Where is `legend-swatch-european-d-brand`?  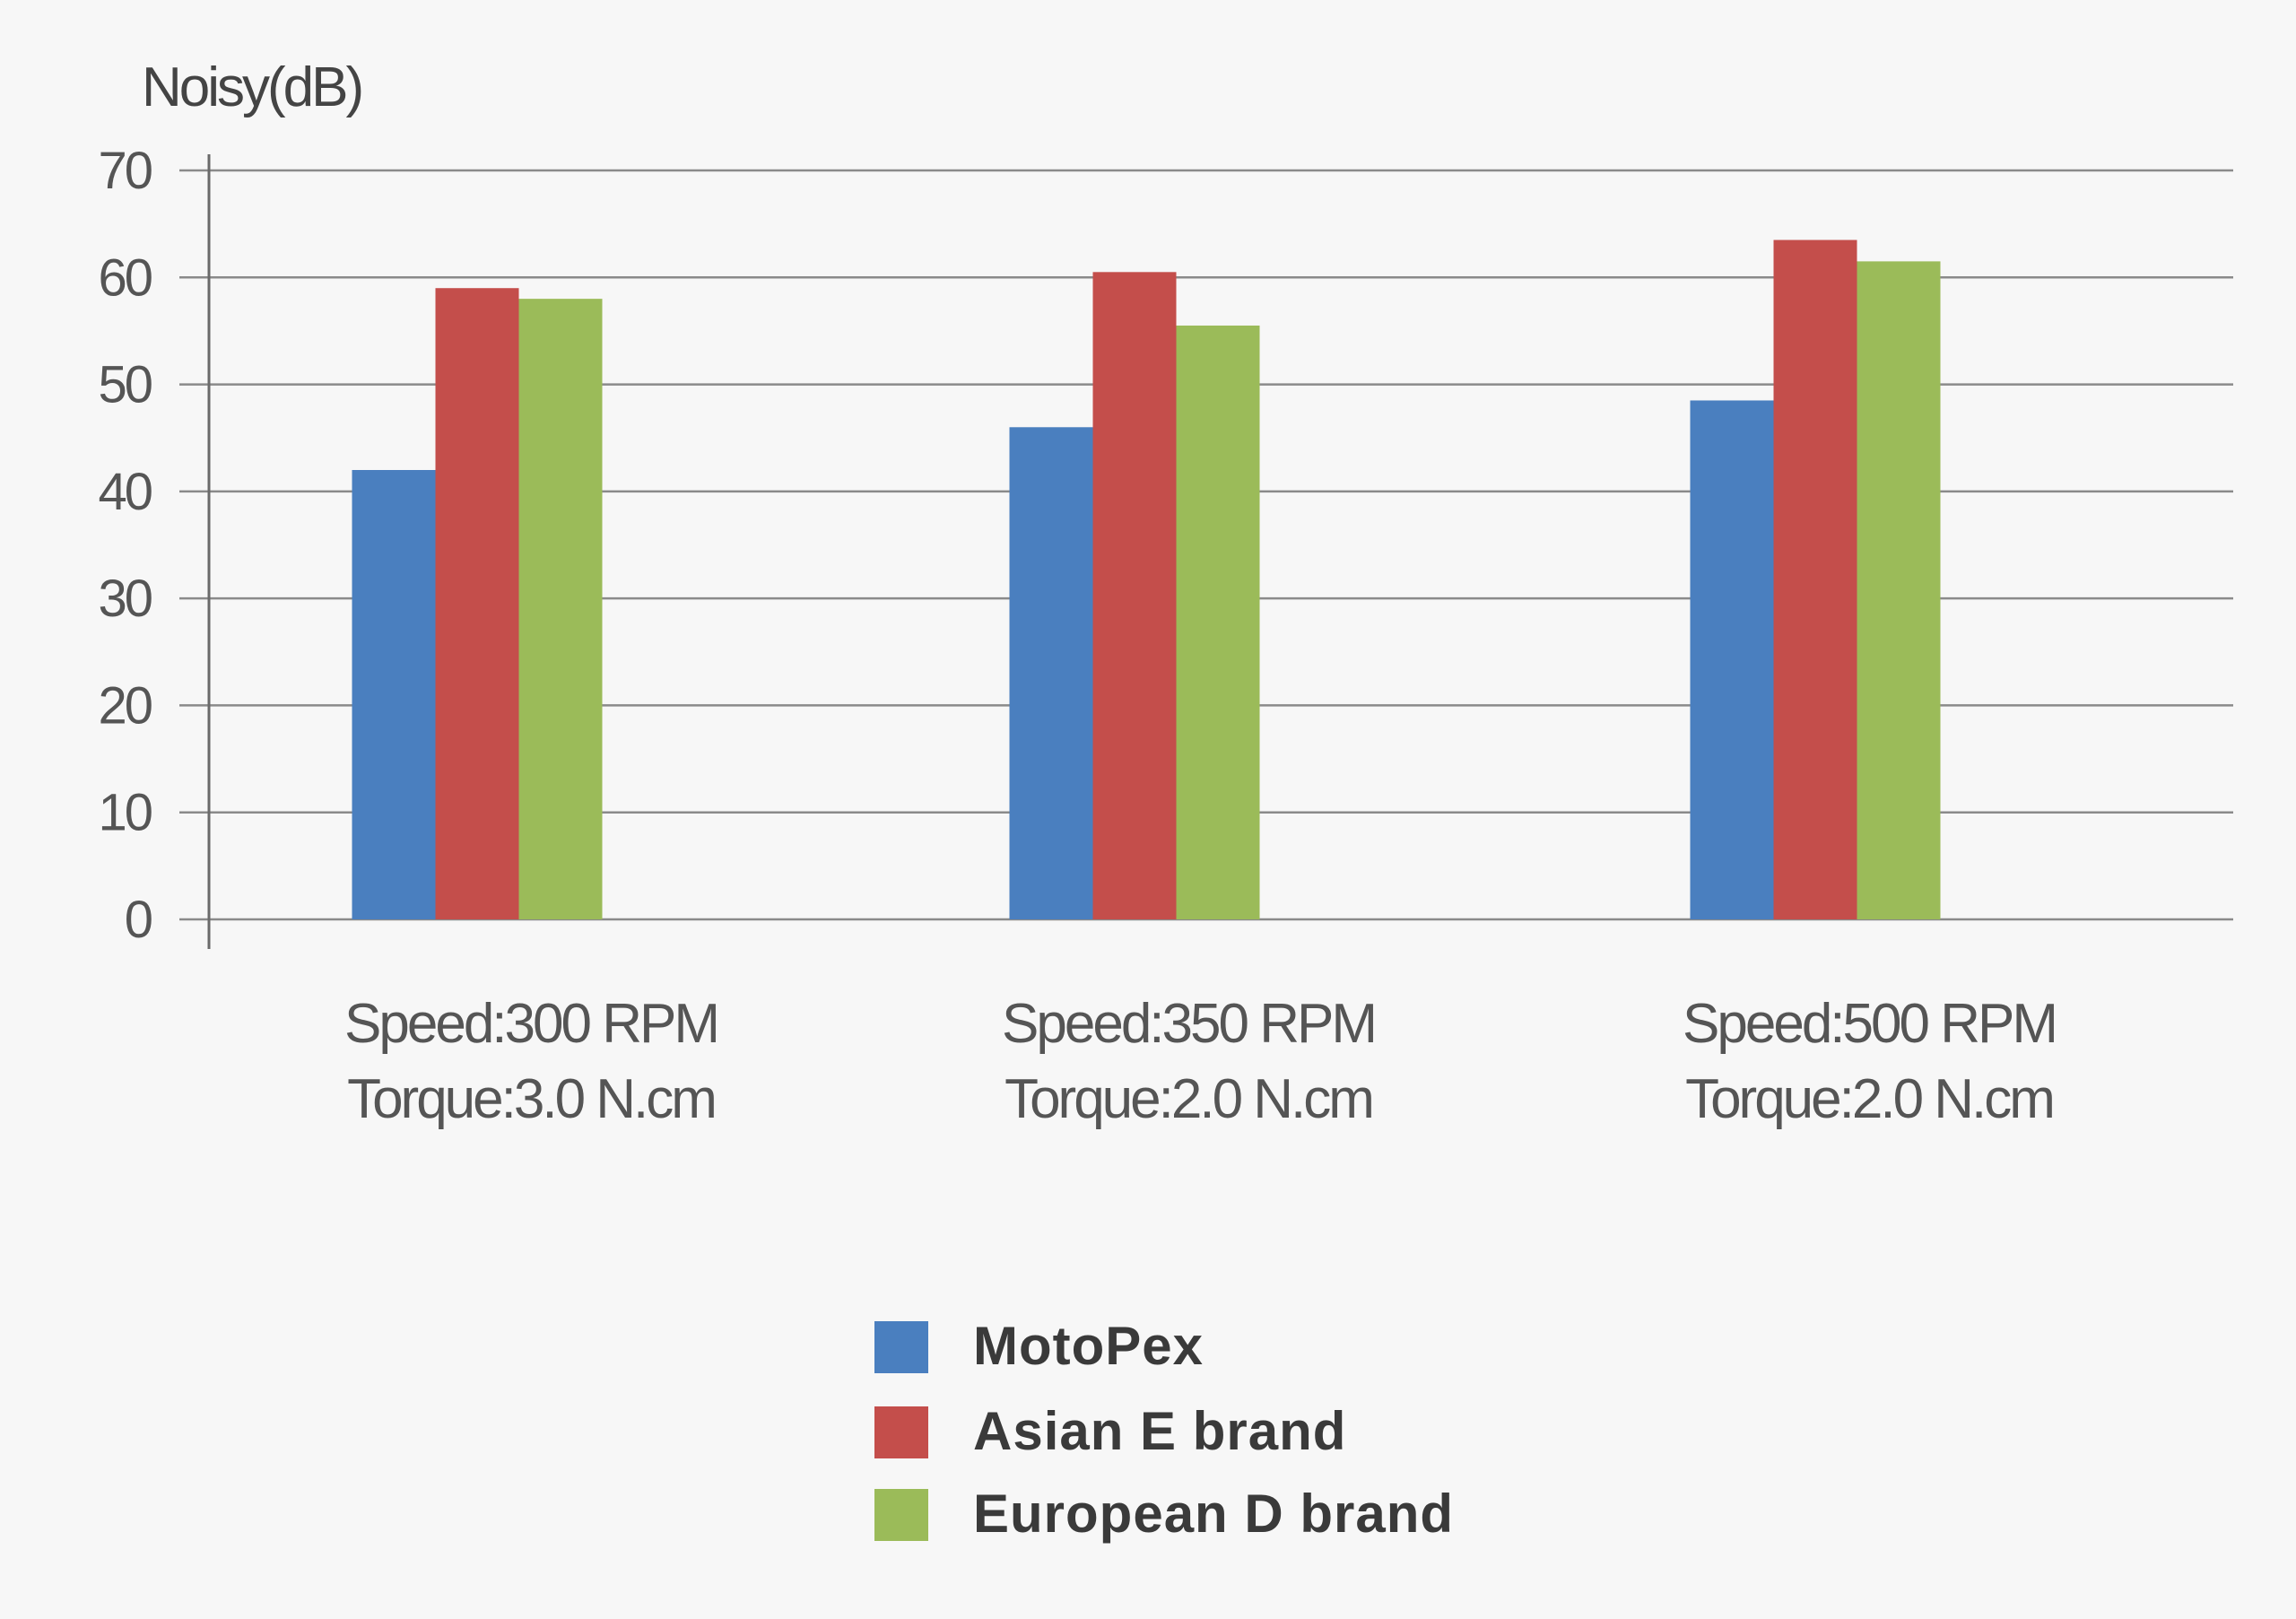 legend-swatch-european-d-brand is located at coordinates (901, 1515).